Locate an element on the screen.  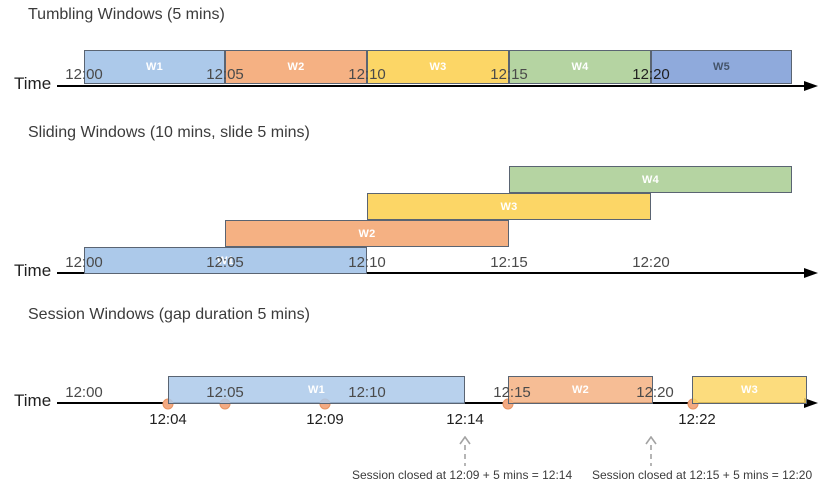
sliding-time-axis-label: Time is located at coordinates (33, 270).